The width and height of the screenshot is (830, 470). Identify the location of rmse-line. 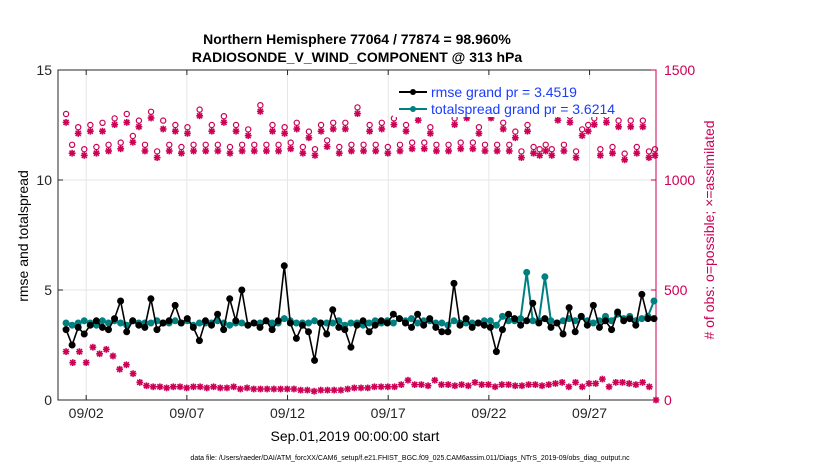
(359, 313).